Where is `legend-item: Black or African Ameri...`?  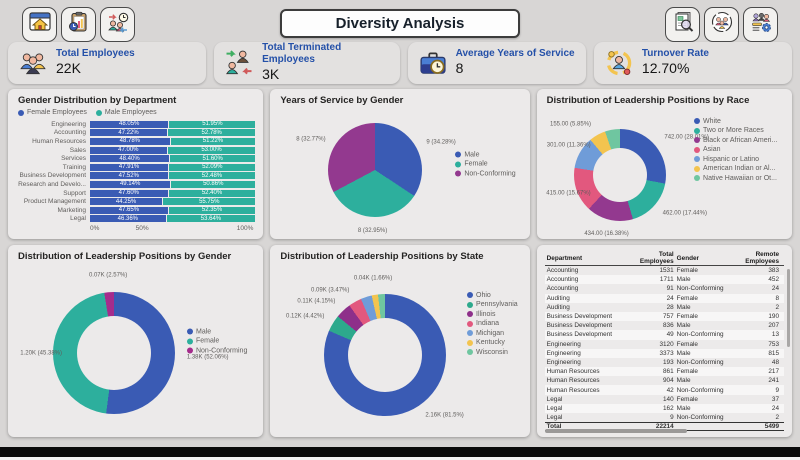
legend-item: Black or African Ameri... is located at coordinates (740, 140).